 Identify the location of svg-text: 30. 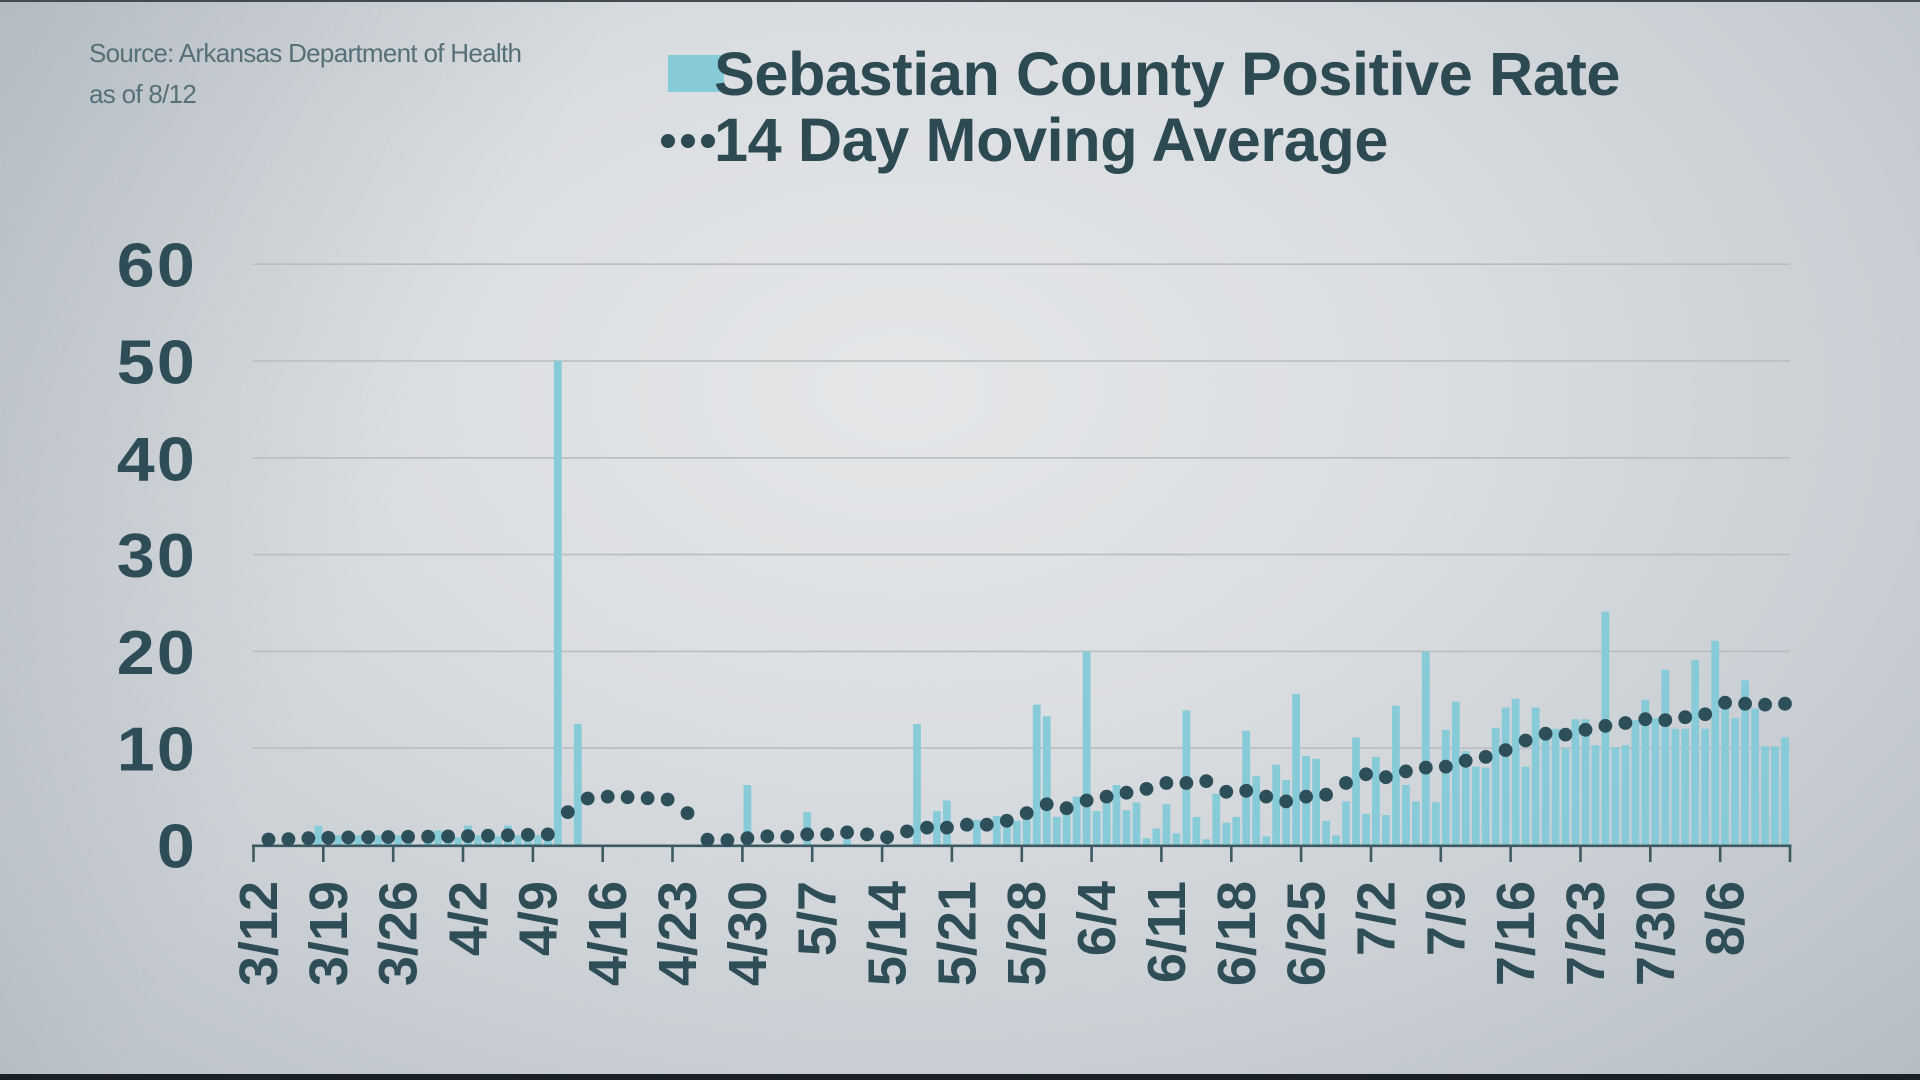
(157, 555).